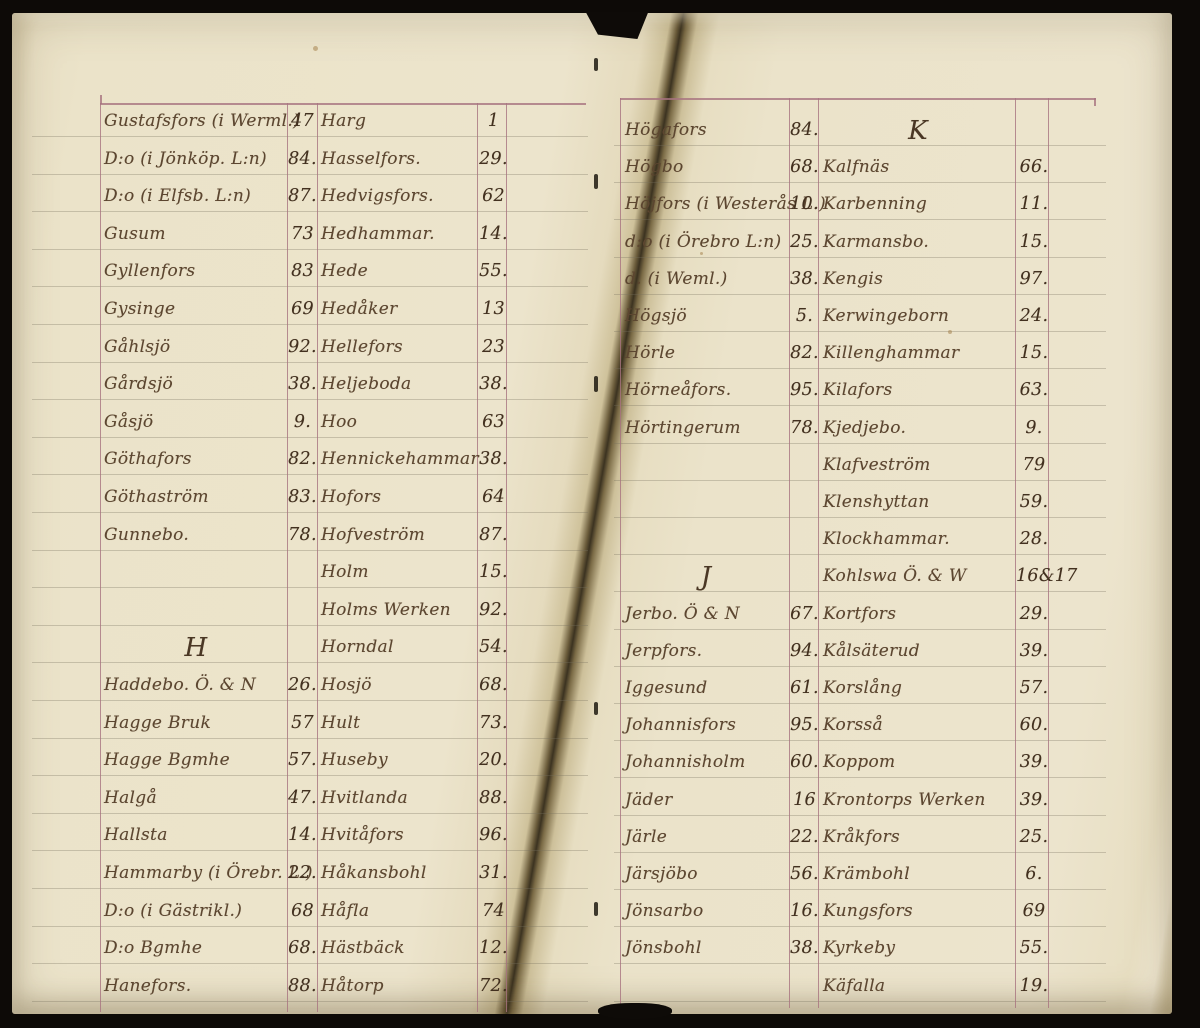 Image resolution: width=1200 pixels, height=1028 pixels. Describe the element at coordinates (1034, 836) in the screenshot. I see `entry-page-number: 25.` at that location.